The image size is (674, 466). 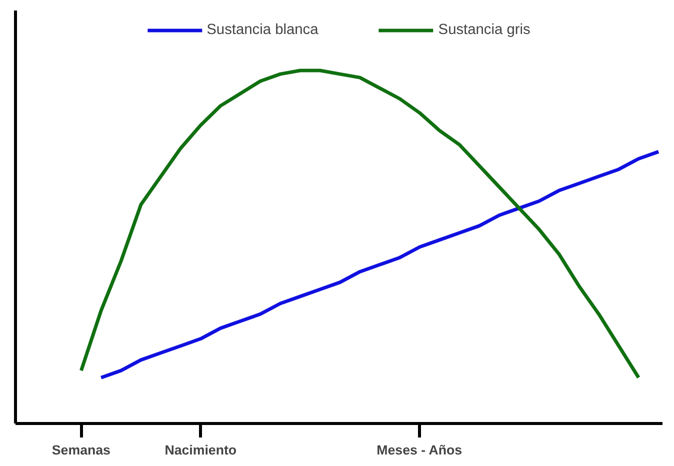 What do you see at coordinates (81, 450) in the screenshot?
I see `x-tick-label: Semanas` at bounding box center [81, 450].